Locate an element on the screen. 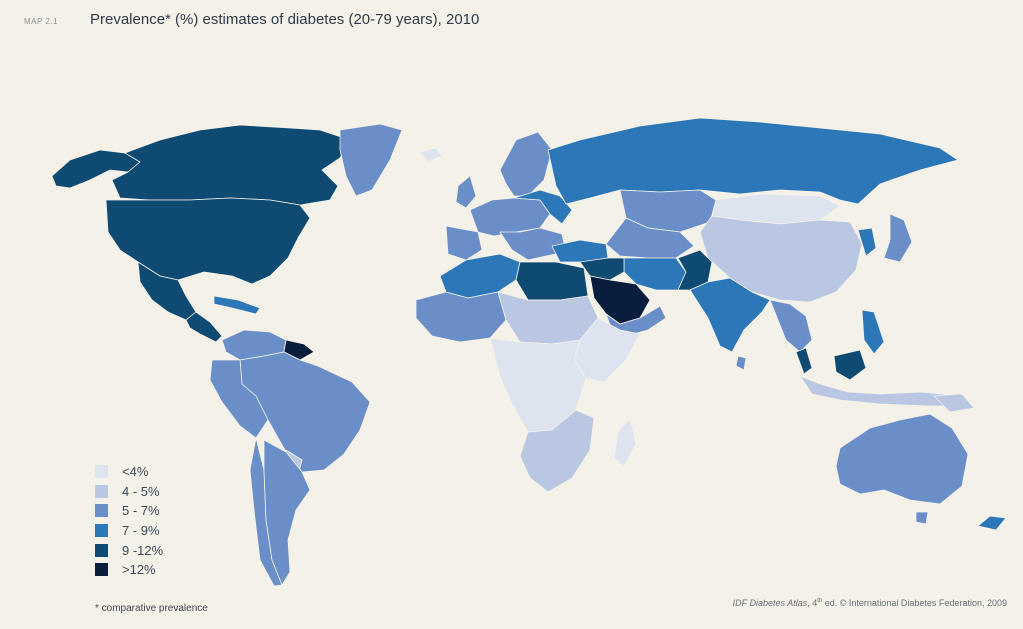 This screenshot has height=629, width=1023. region-peru-bolivia is located at coordinates (239, 399).